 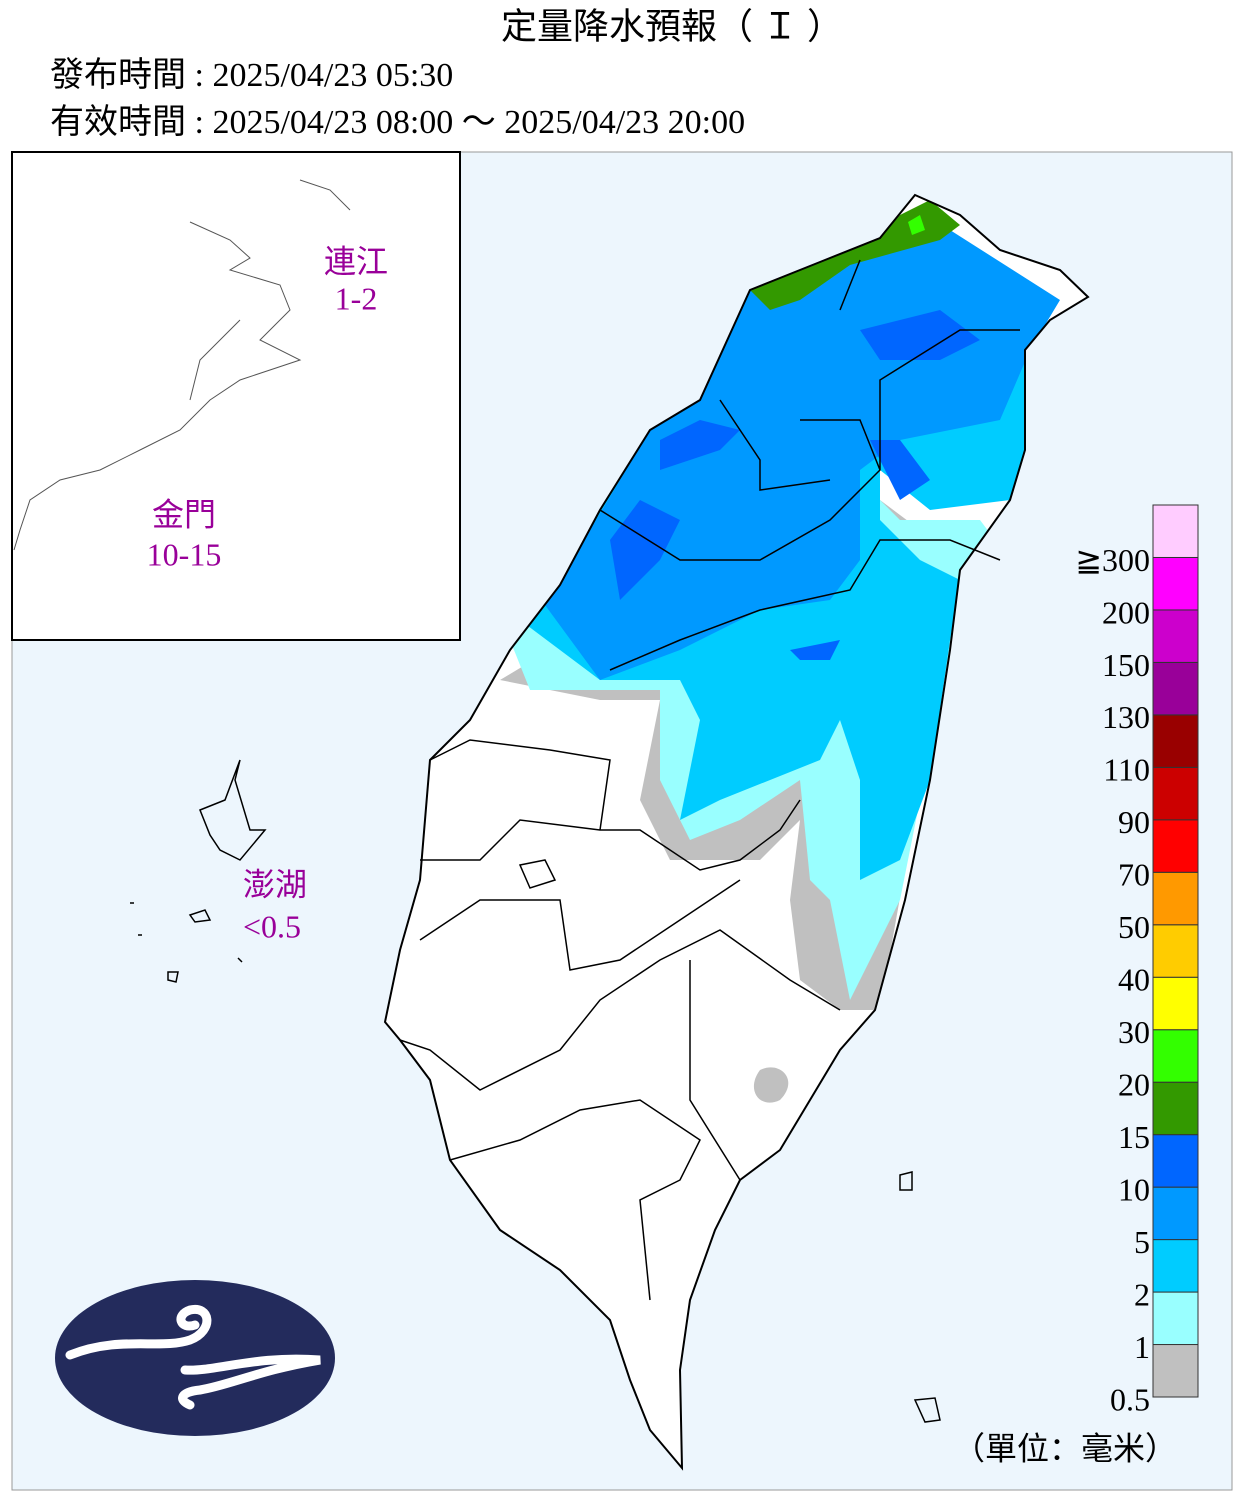 What do you see at coordinates (356, 261) in the screenshot?
I see `island-name: 連江` at bounding box center [356, 261].